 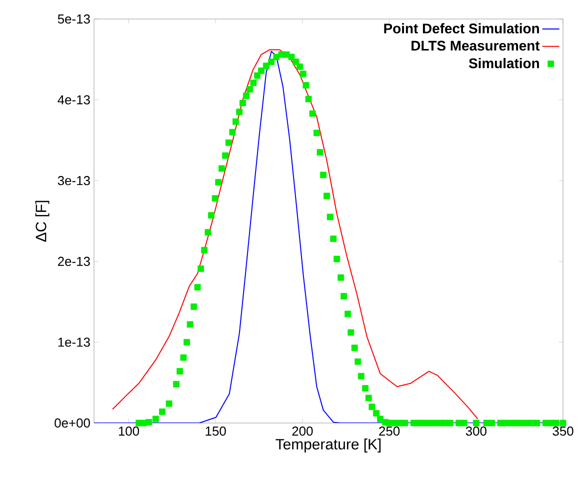 I want to click on x-axis-title: Temperature [K], so click(x=328, y=445).